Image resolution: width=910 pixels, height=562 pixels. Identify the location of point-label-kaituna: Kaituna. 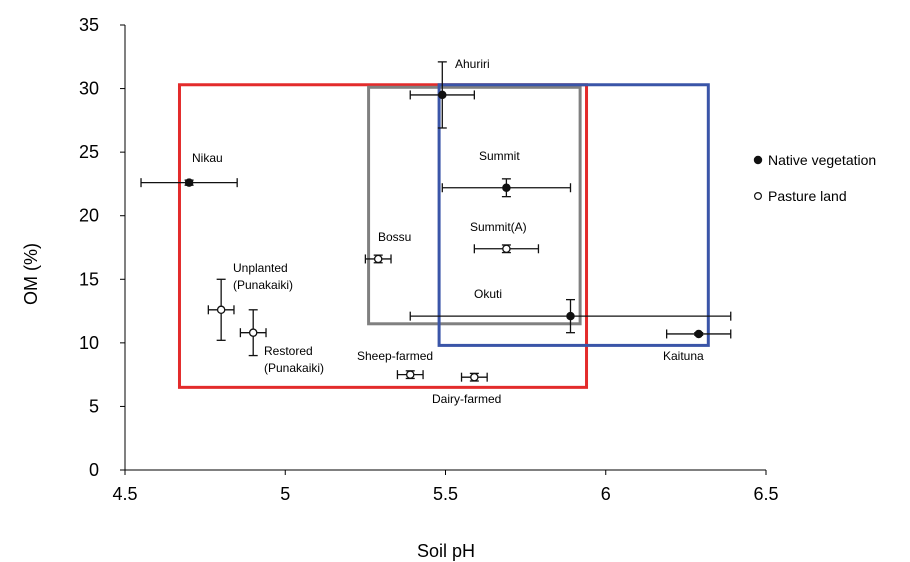
(683, 356).